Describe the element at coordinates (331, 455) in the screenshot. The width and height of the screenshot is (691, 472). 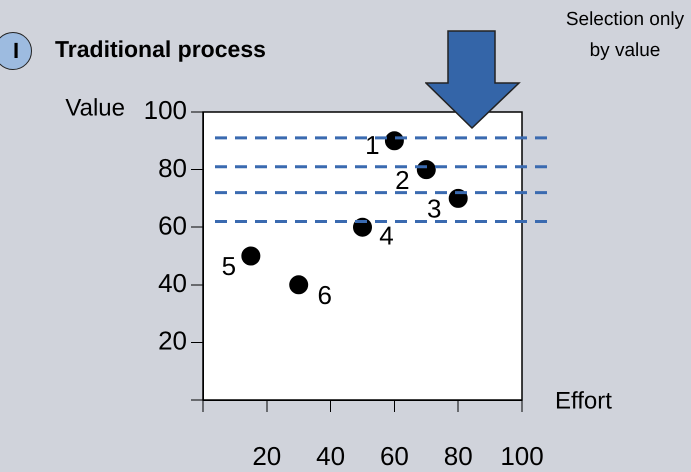
I see `x-tick-label: 40` at that location.